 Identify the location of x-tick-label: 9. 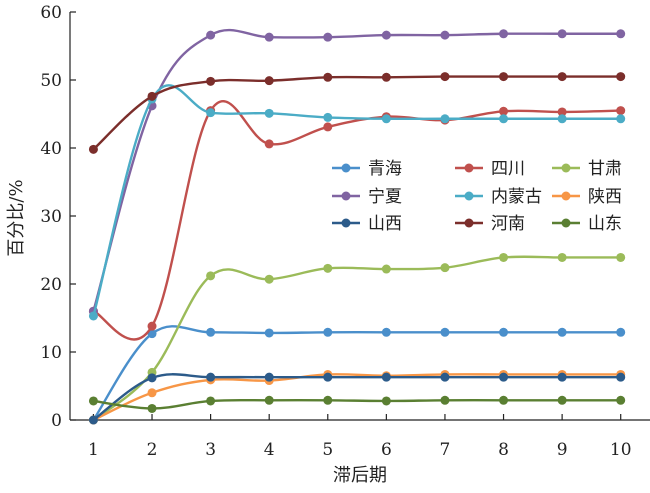
(562, 450).